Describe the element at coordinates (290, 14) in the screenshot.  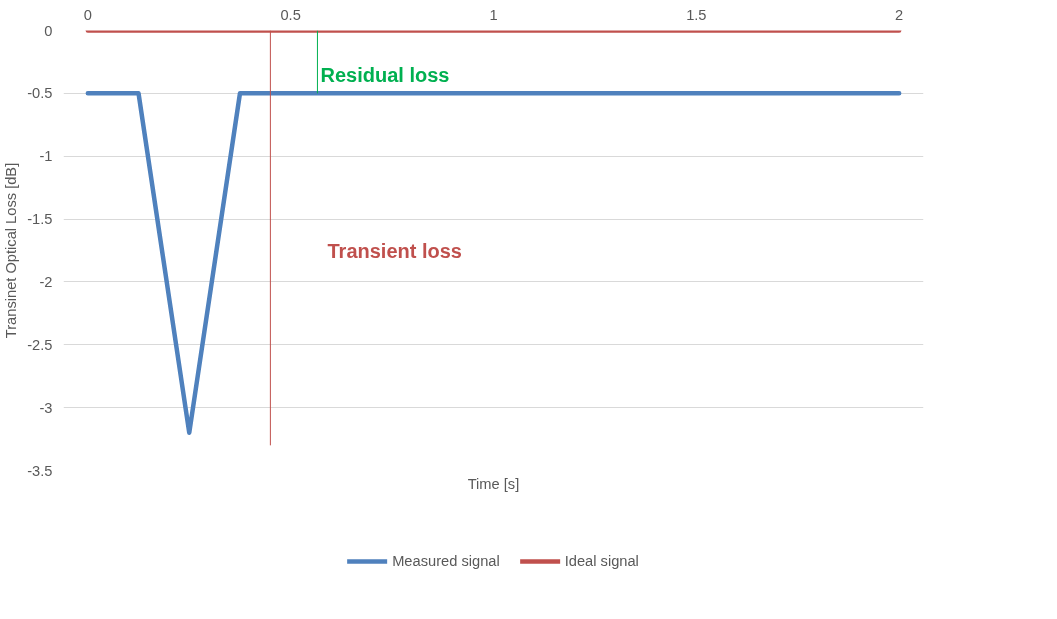
I see `x-tick-label: 0.5` at that location.